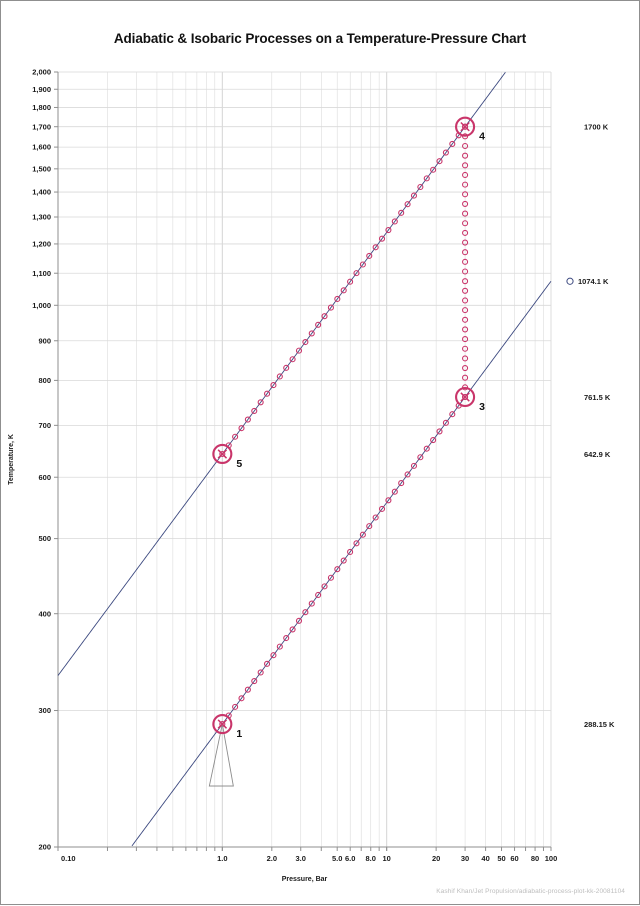 The width and height of the screenshot is (640, 906). Describe the element at coordinates (41, 244) in the screenshot. I see `y-tick-label: 1,200` at that location.